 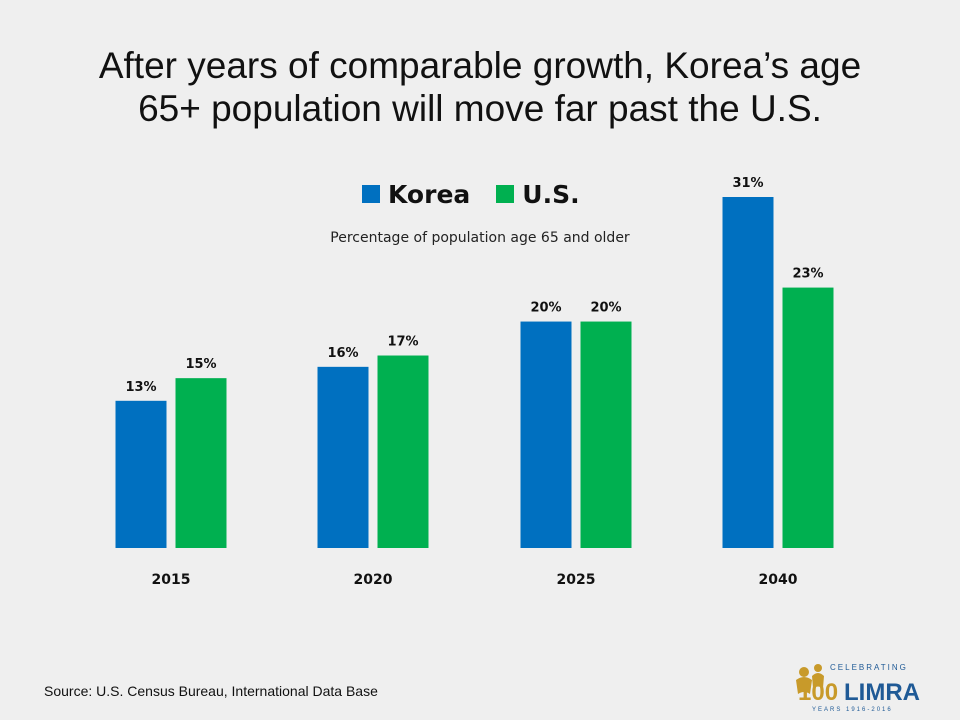 I want to click on x-tick-label-2020: 2020, so click(x=373, y=580).